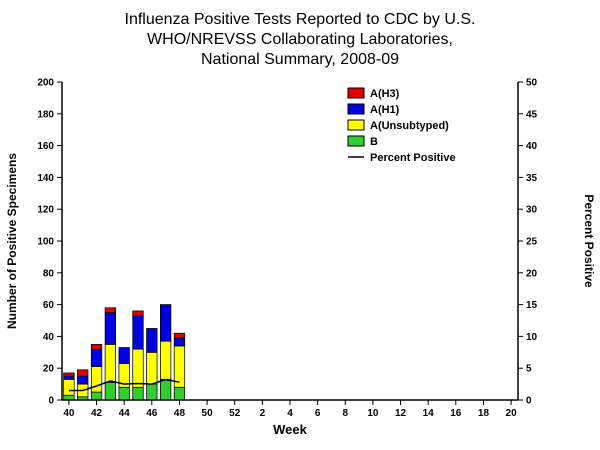  I want to click on right-tick-label: 5, so click(529, 369).